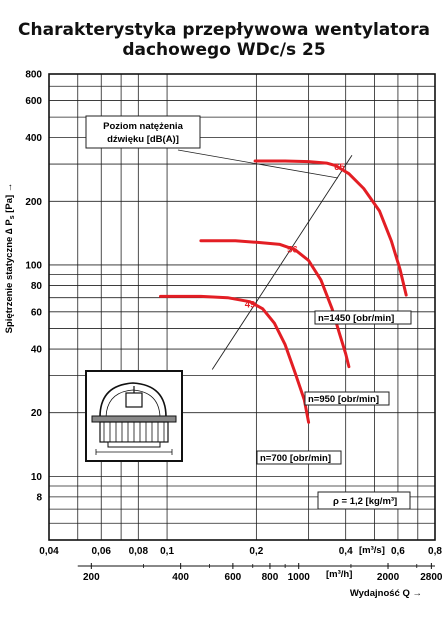 The height and width of the screenshot is (623, 448). I want to click on noise-annotation-box, so click(143, 132).